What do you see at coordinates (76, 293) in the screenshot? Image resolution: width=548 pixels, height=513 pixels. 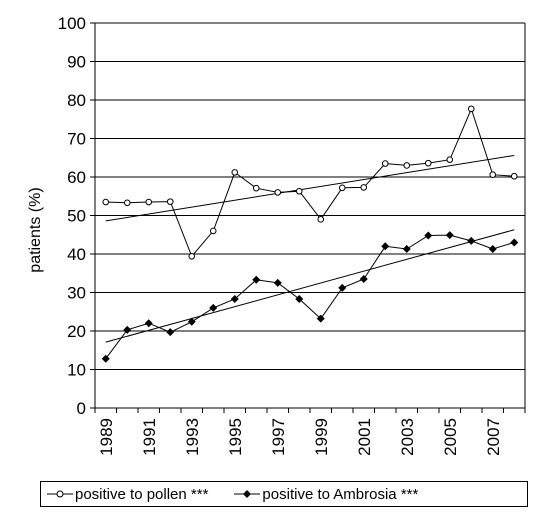 I see `y-tick-label-30: 30` at bounding box center [76, 293].